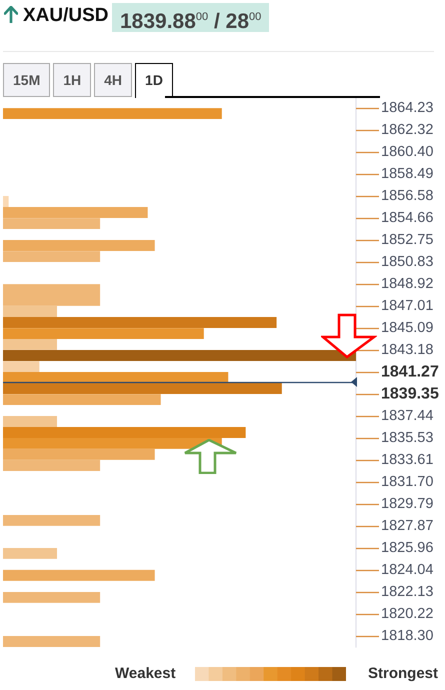  What do you see at coordinates (407, 174) in the screenshot?
I see `y-tick-label: 1858.49` at bounding box center [407, 174].